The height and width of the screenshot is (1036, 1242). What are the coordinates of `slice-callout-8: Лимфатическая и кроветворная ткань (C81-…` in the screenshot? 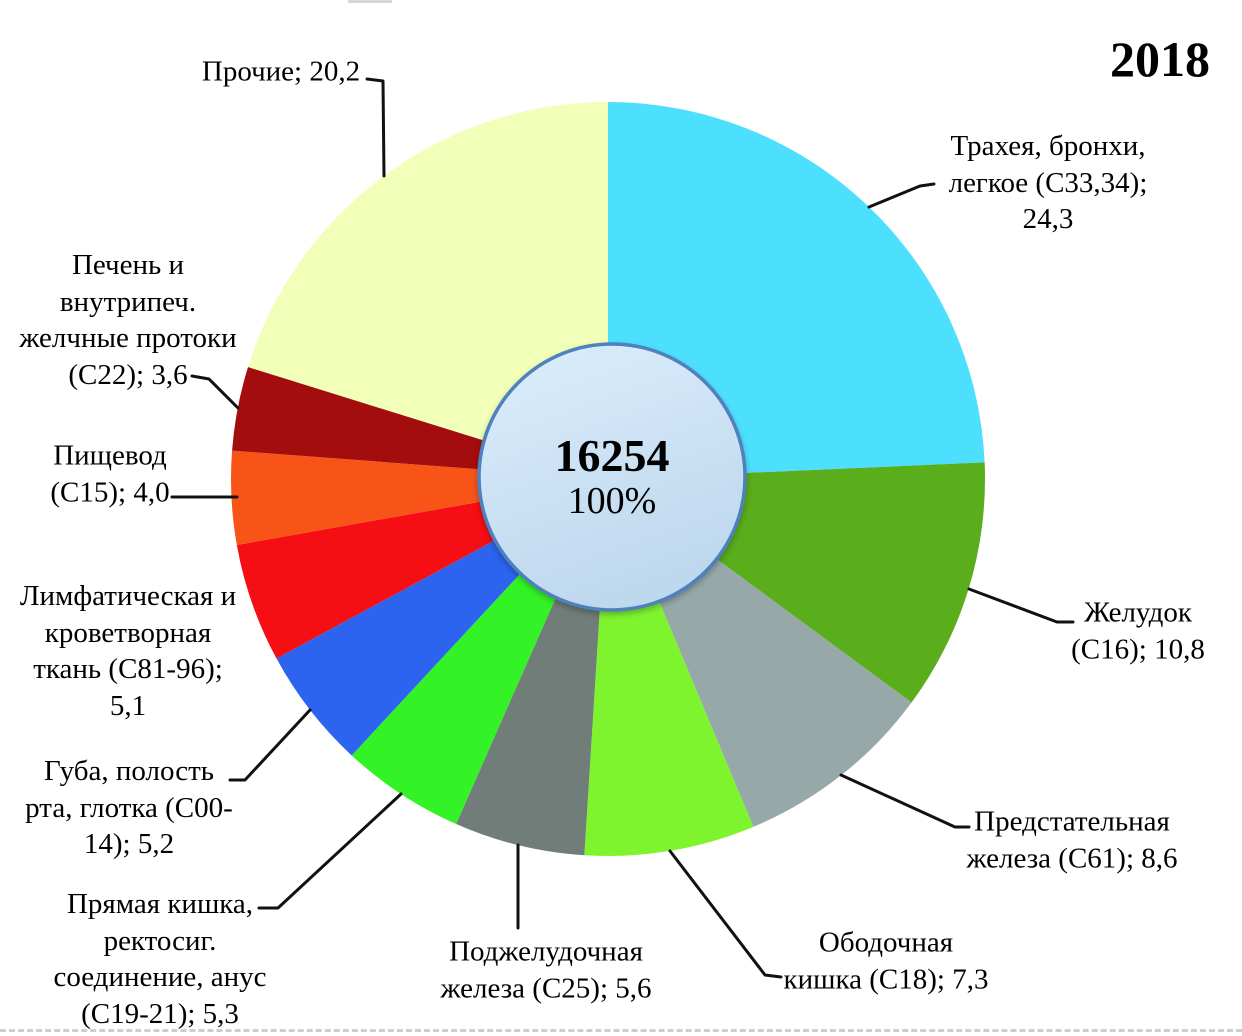 It's located at (128, 650).